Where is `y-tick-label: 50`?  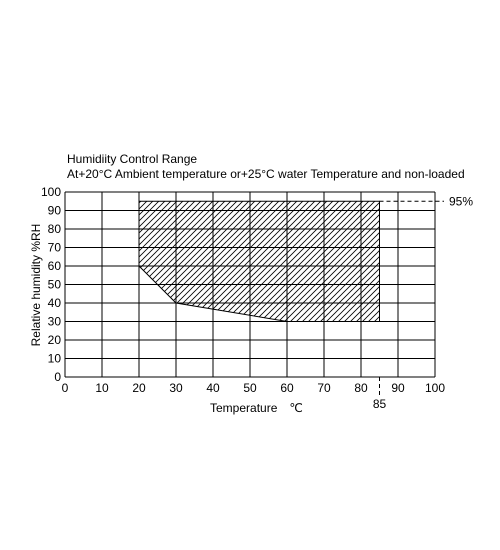
y-tick-label: 50 is located at coordinates (55, 285).